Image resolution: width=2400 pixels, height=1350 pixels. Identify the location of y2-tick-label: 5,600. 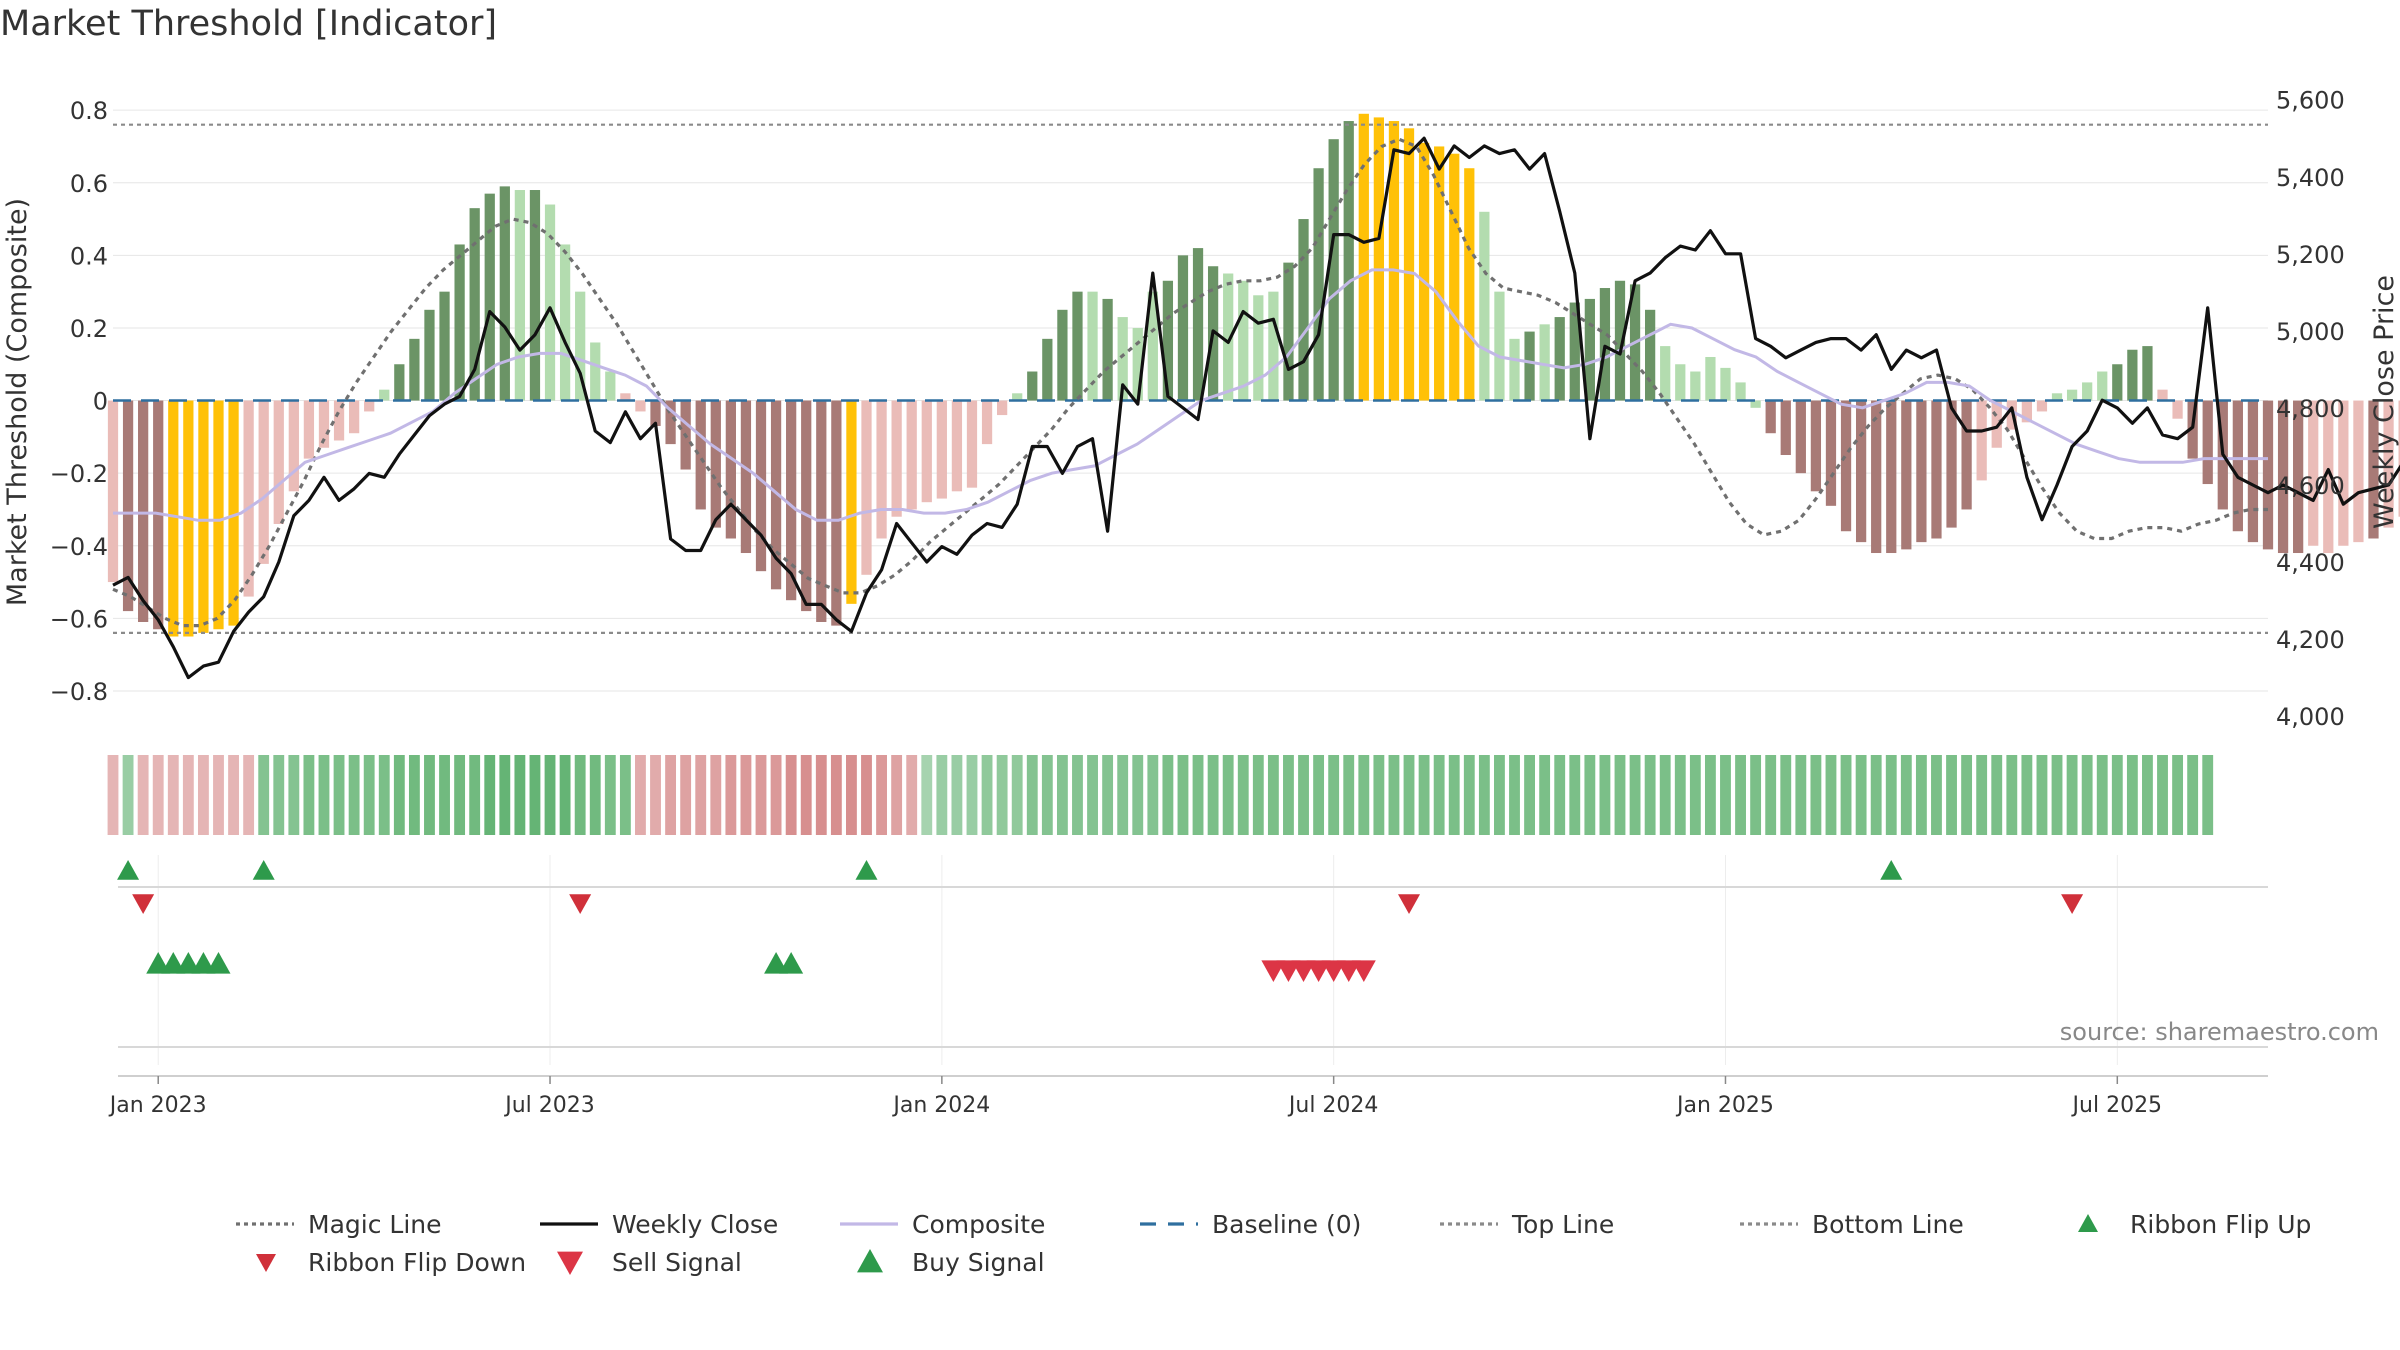
(2310, 101).